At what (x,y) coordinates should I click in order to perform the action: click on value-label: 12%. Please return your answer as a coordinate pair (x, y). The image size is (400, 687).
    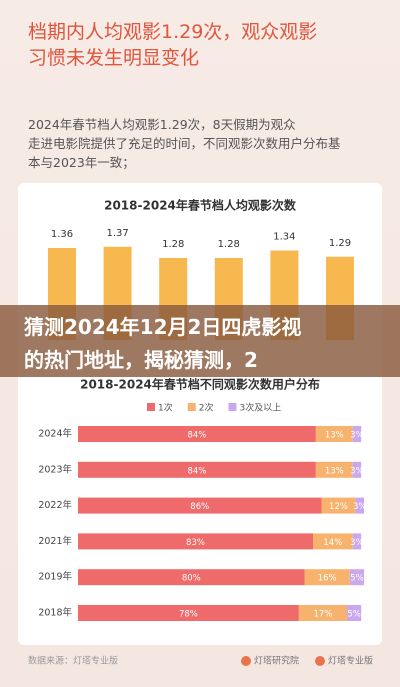
    Looking at the image, I should click on (338, 507).